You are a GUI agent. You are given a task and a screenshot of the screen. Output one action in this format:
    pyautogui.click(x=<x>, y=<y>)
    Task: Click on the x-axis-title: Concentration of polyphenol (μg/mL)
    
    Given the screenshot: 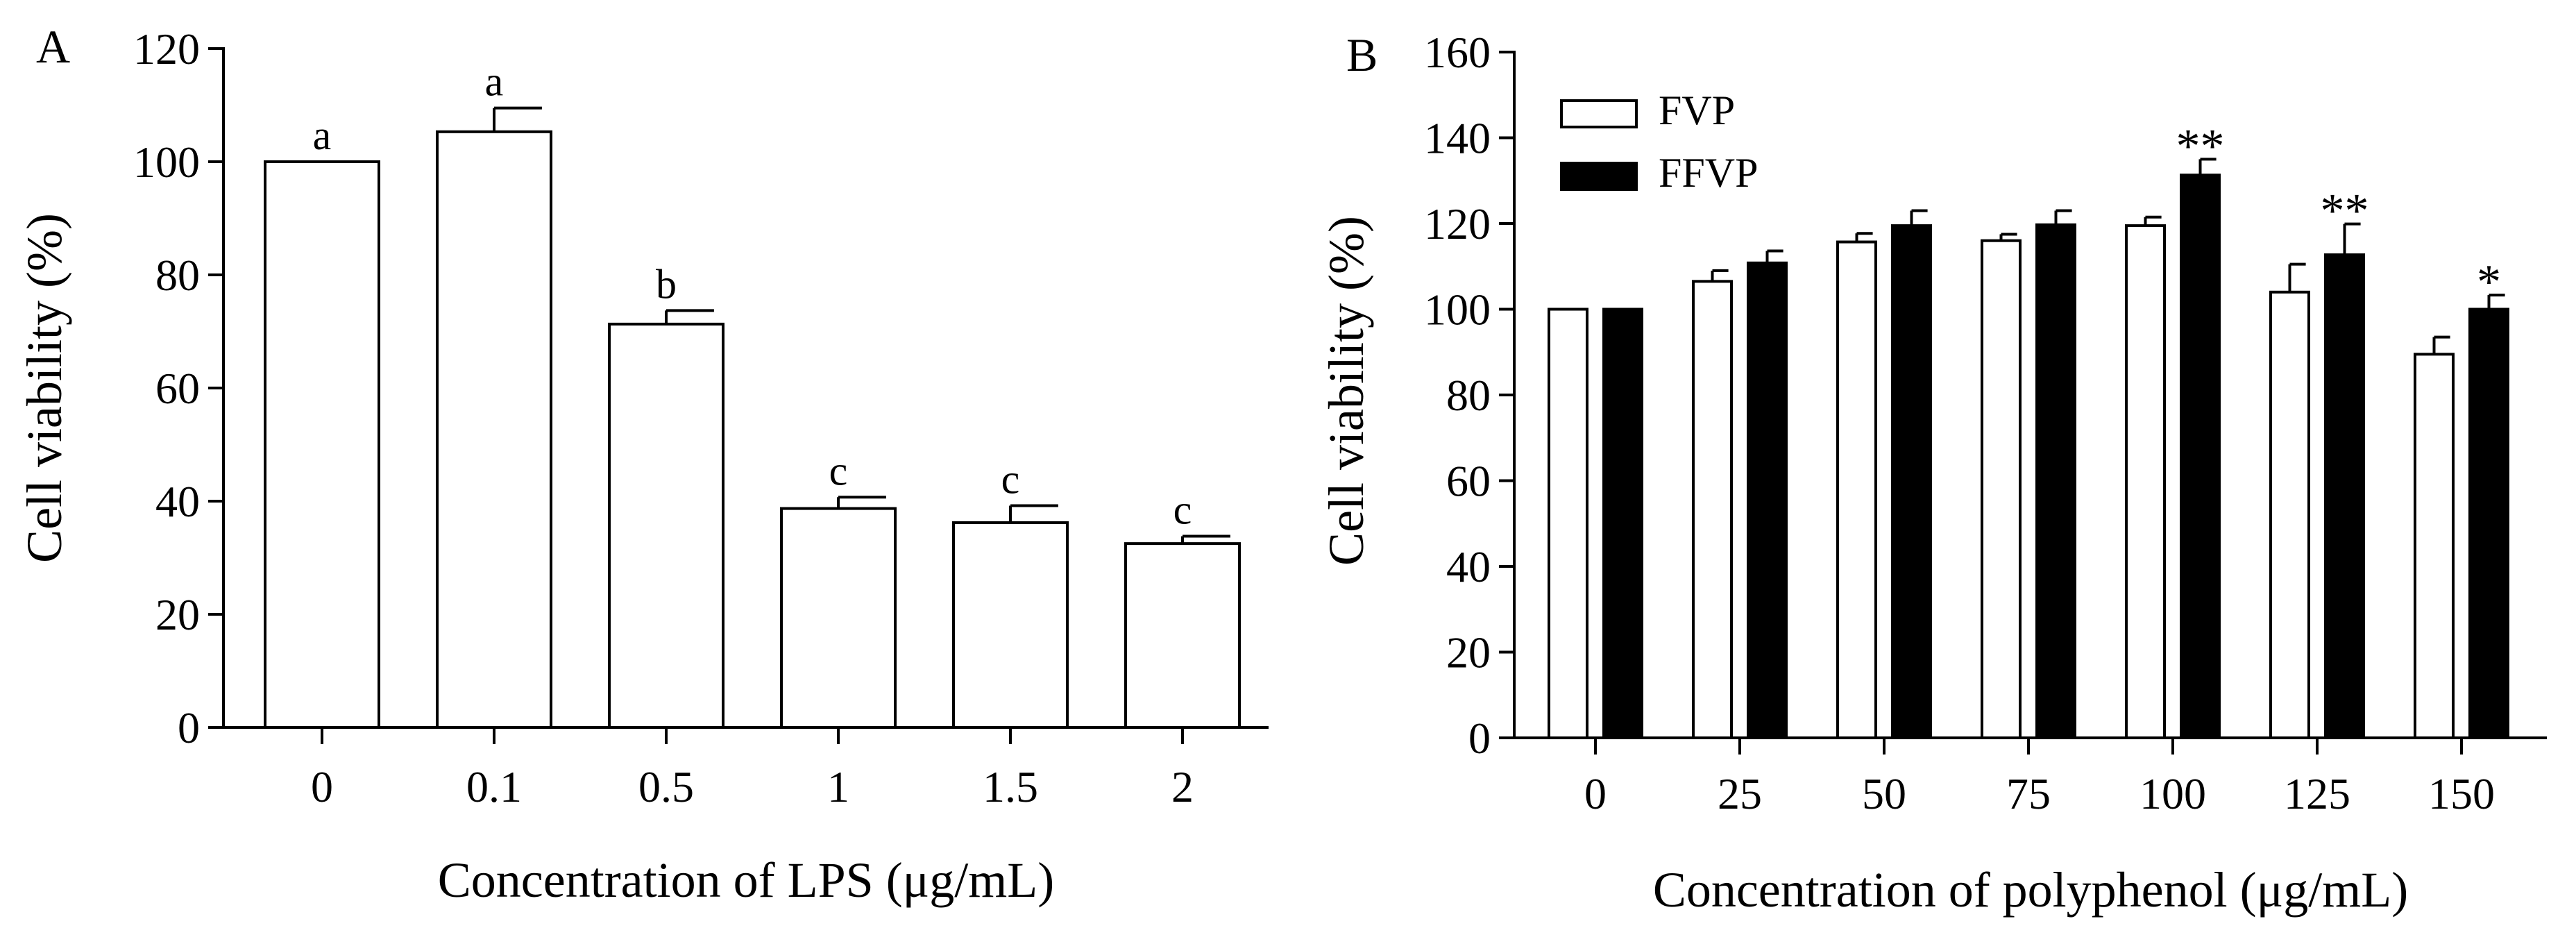 What is the action you would take?
    pyautogui.click(x=2030, y=890)
    